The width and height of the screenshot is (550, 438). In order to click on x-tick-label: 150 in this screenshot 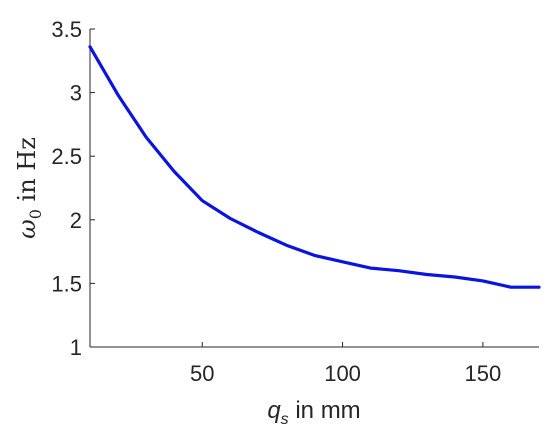, I will do `click(483, 373)`.